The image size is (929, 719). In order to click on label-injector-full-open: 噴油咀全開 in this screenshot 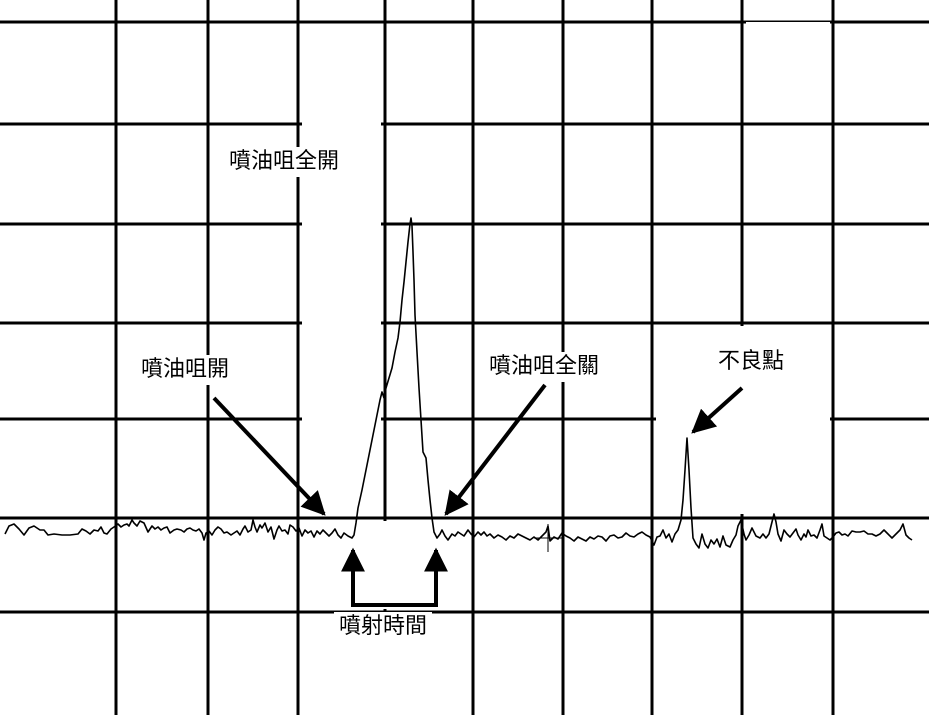, I will do `click(284, 162)`.